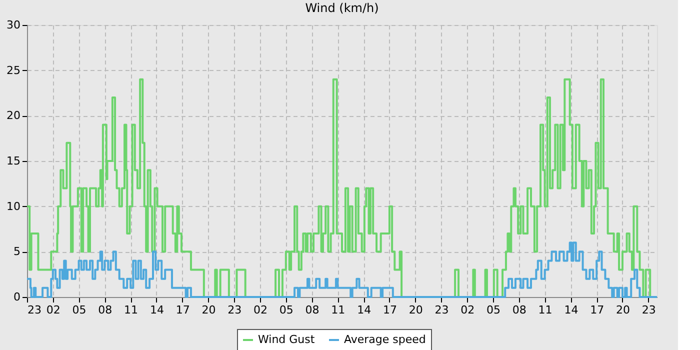 The width and height of the screenshot is (700, 350). Describe the element at coordinates (13, 70) in the screenshot. I see `y-tick-label: 25` at that location.